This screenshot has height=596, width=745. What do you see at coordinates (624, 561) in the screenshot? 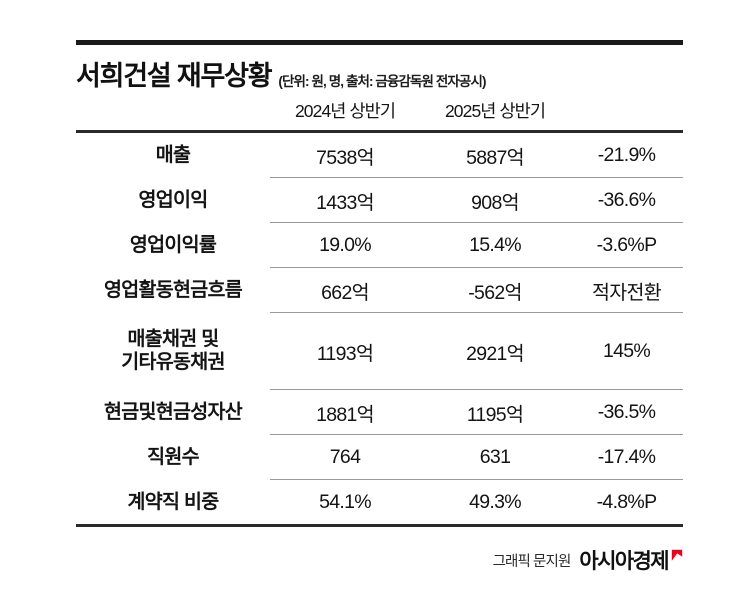
I see `brand-name: 아시아경제` at bounding box center [624, 561].